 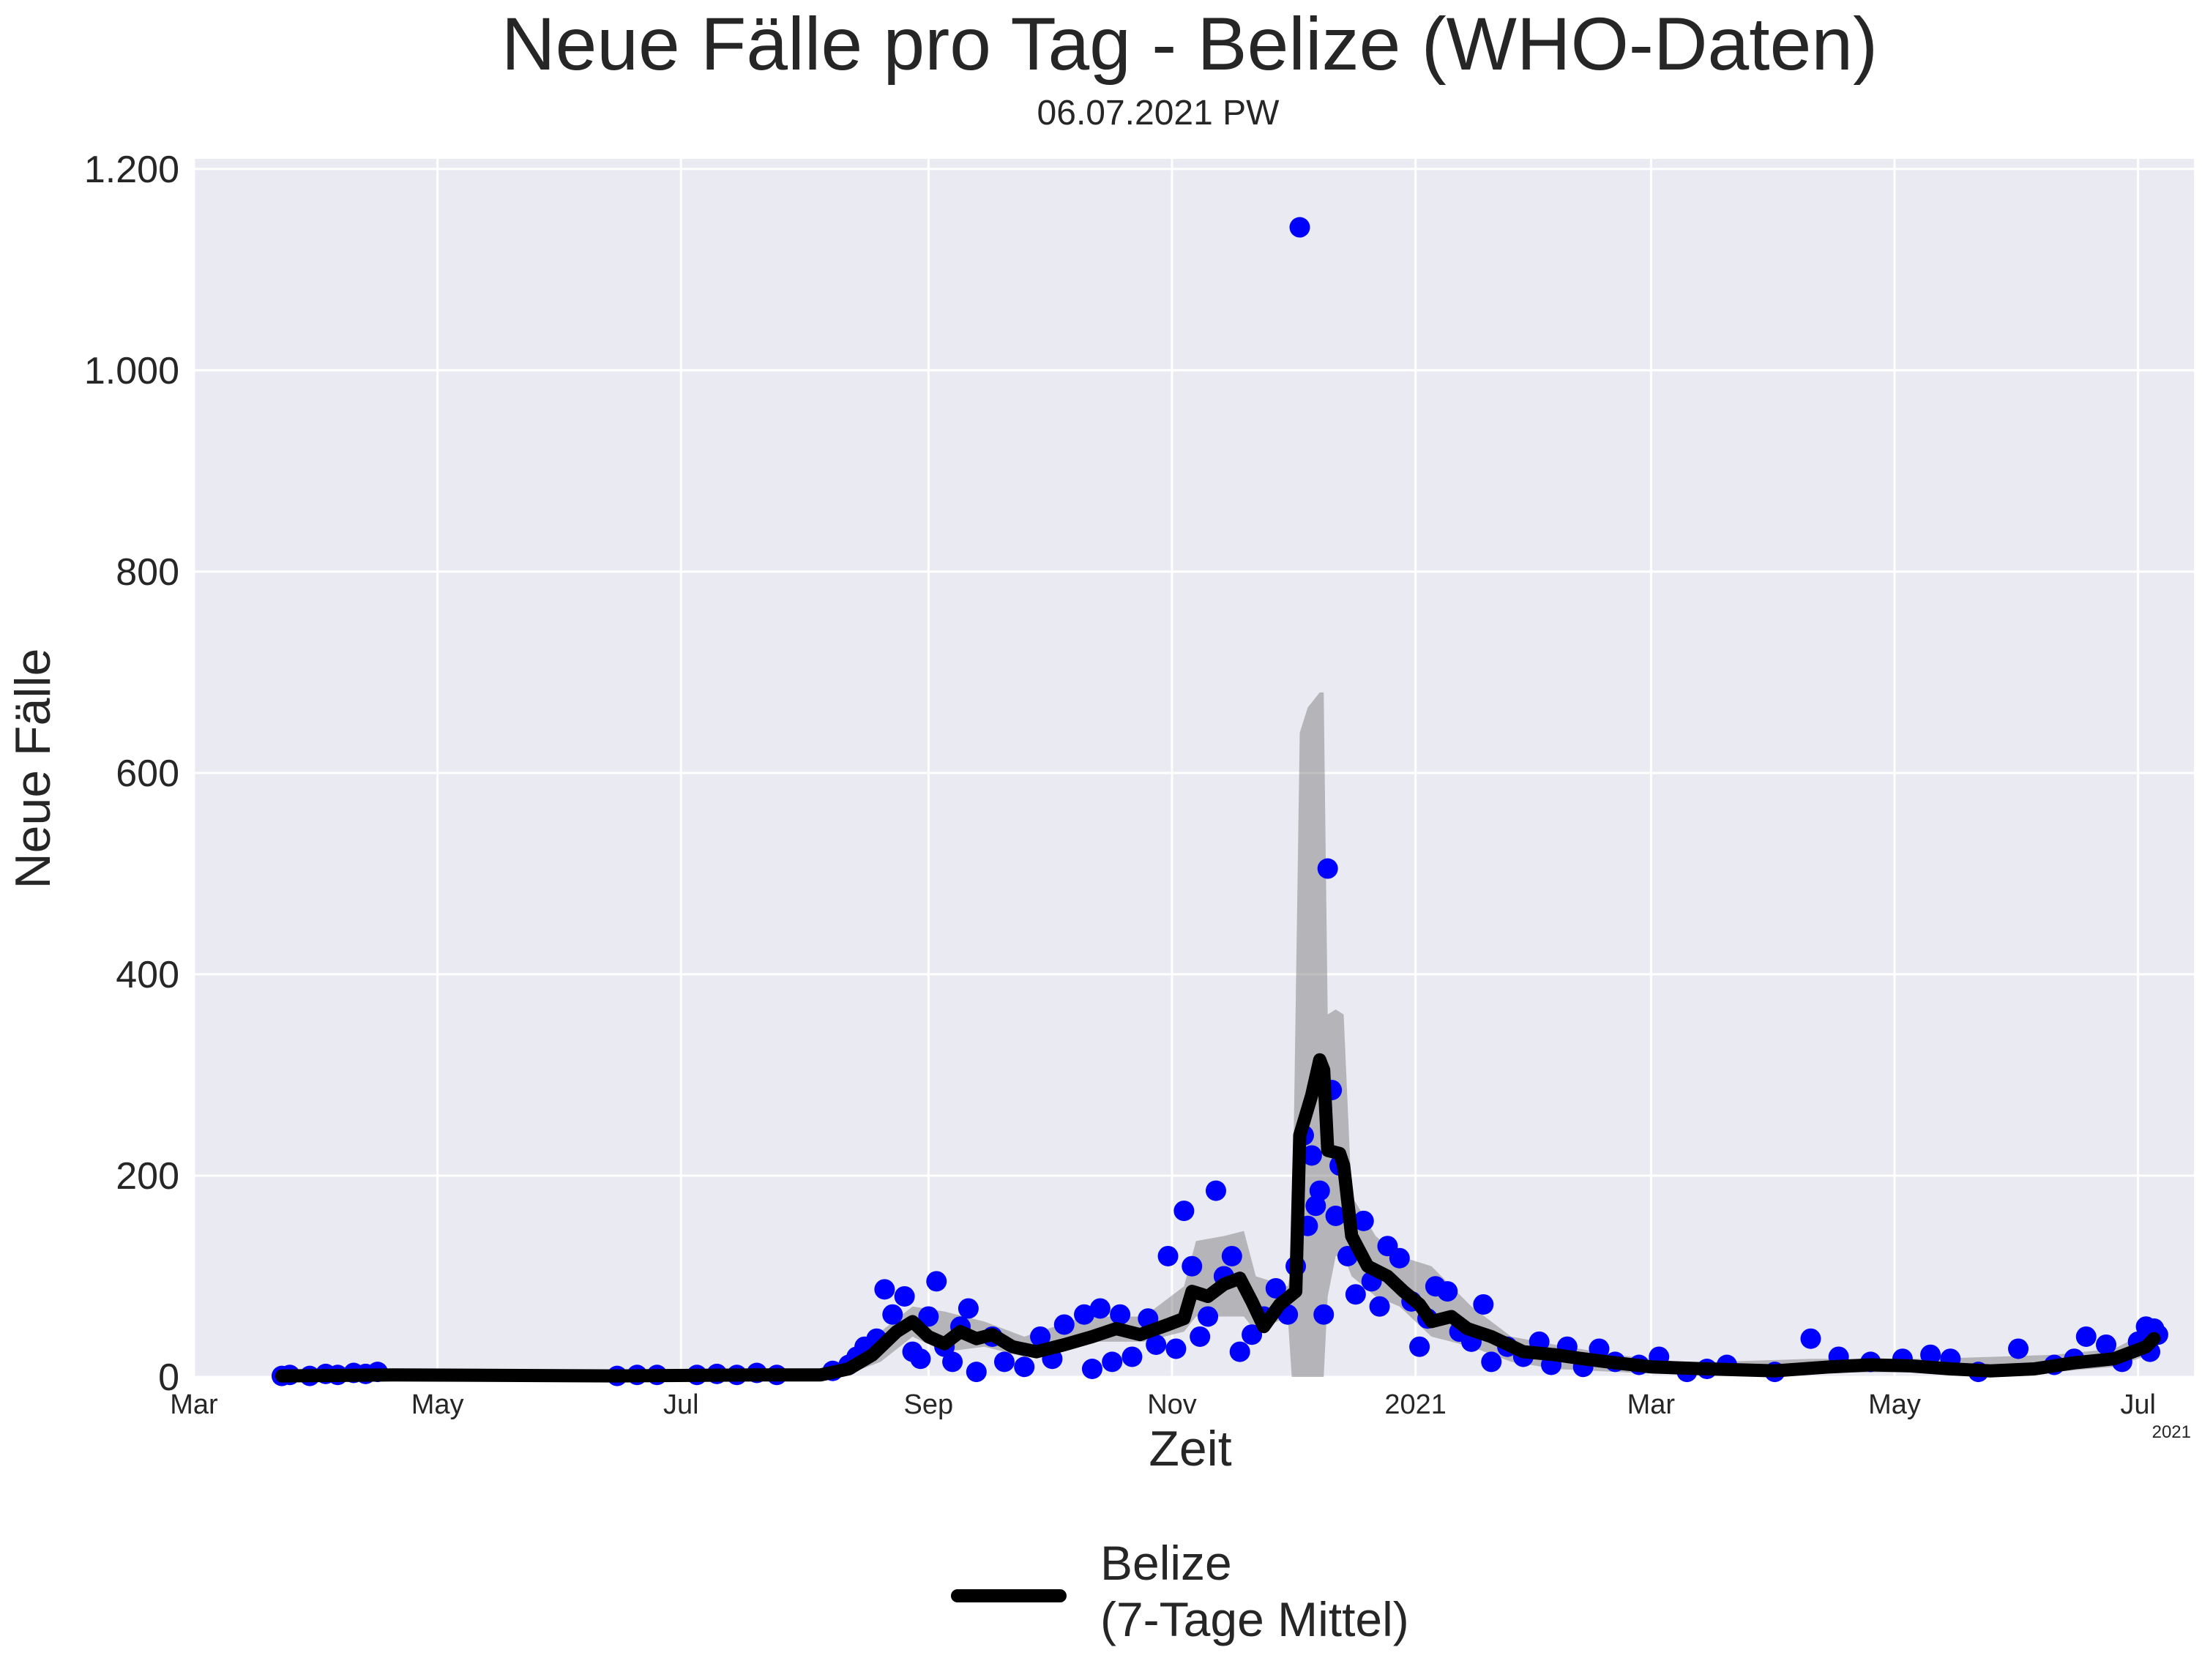 What do you see at coordinates (1172, 1404) in the screenshot?
I see `x-tick-label: Nov` at bounding box center [1172, 1404].